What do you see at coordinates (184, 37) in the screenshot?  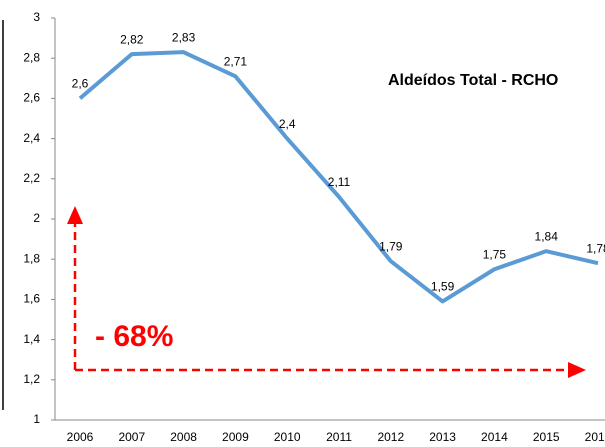 I see `data-label: 2,83` at bounding box center [184, 37].